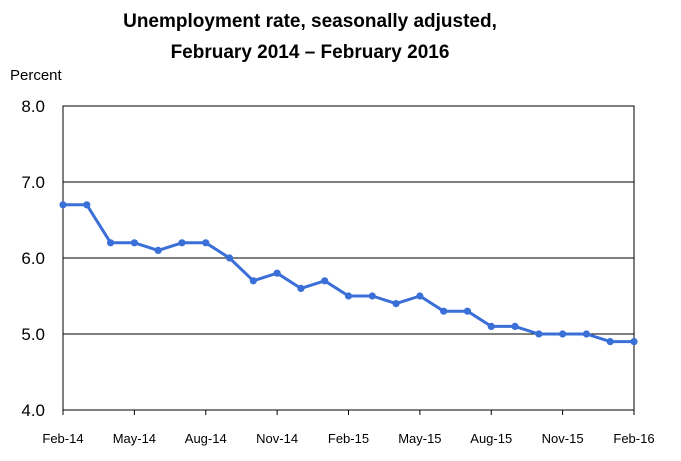 This screenshot has height=461, width=681. I want to click on x-tick-label: Aug-15, so click(491, 438).